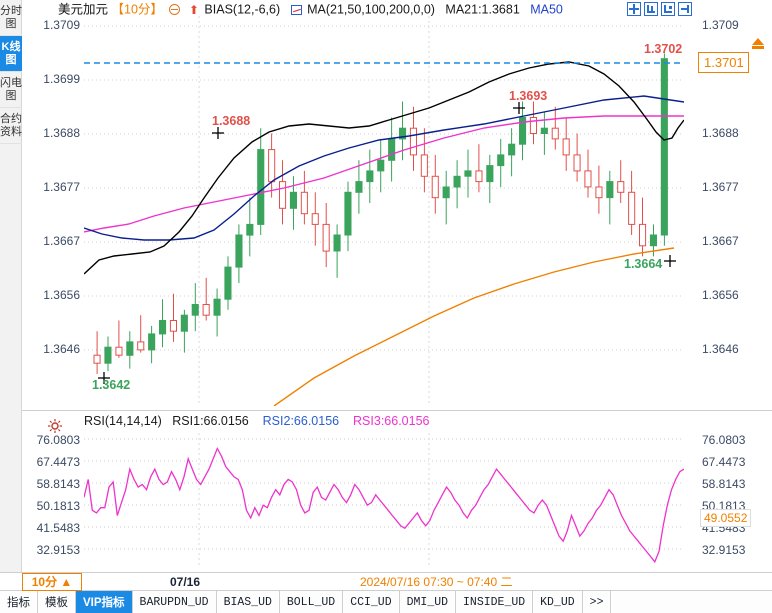 The image size is (772, 613). Describe the element at coordinates (724, 484) in the screenshot. I see `rsi-axis-tick-right: 58.8143` at that location.